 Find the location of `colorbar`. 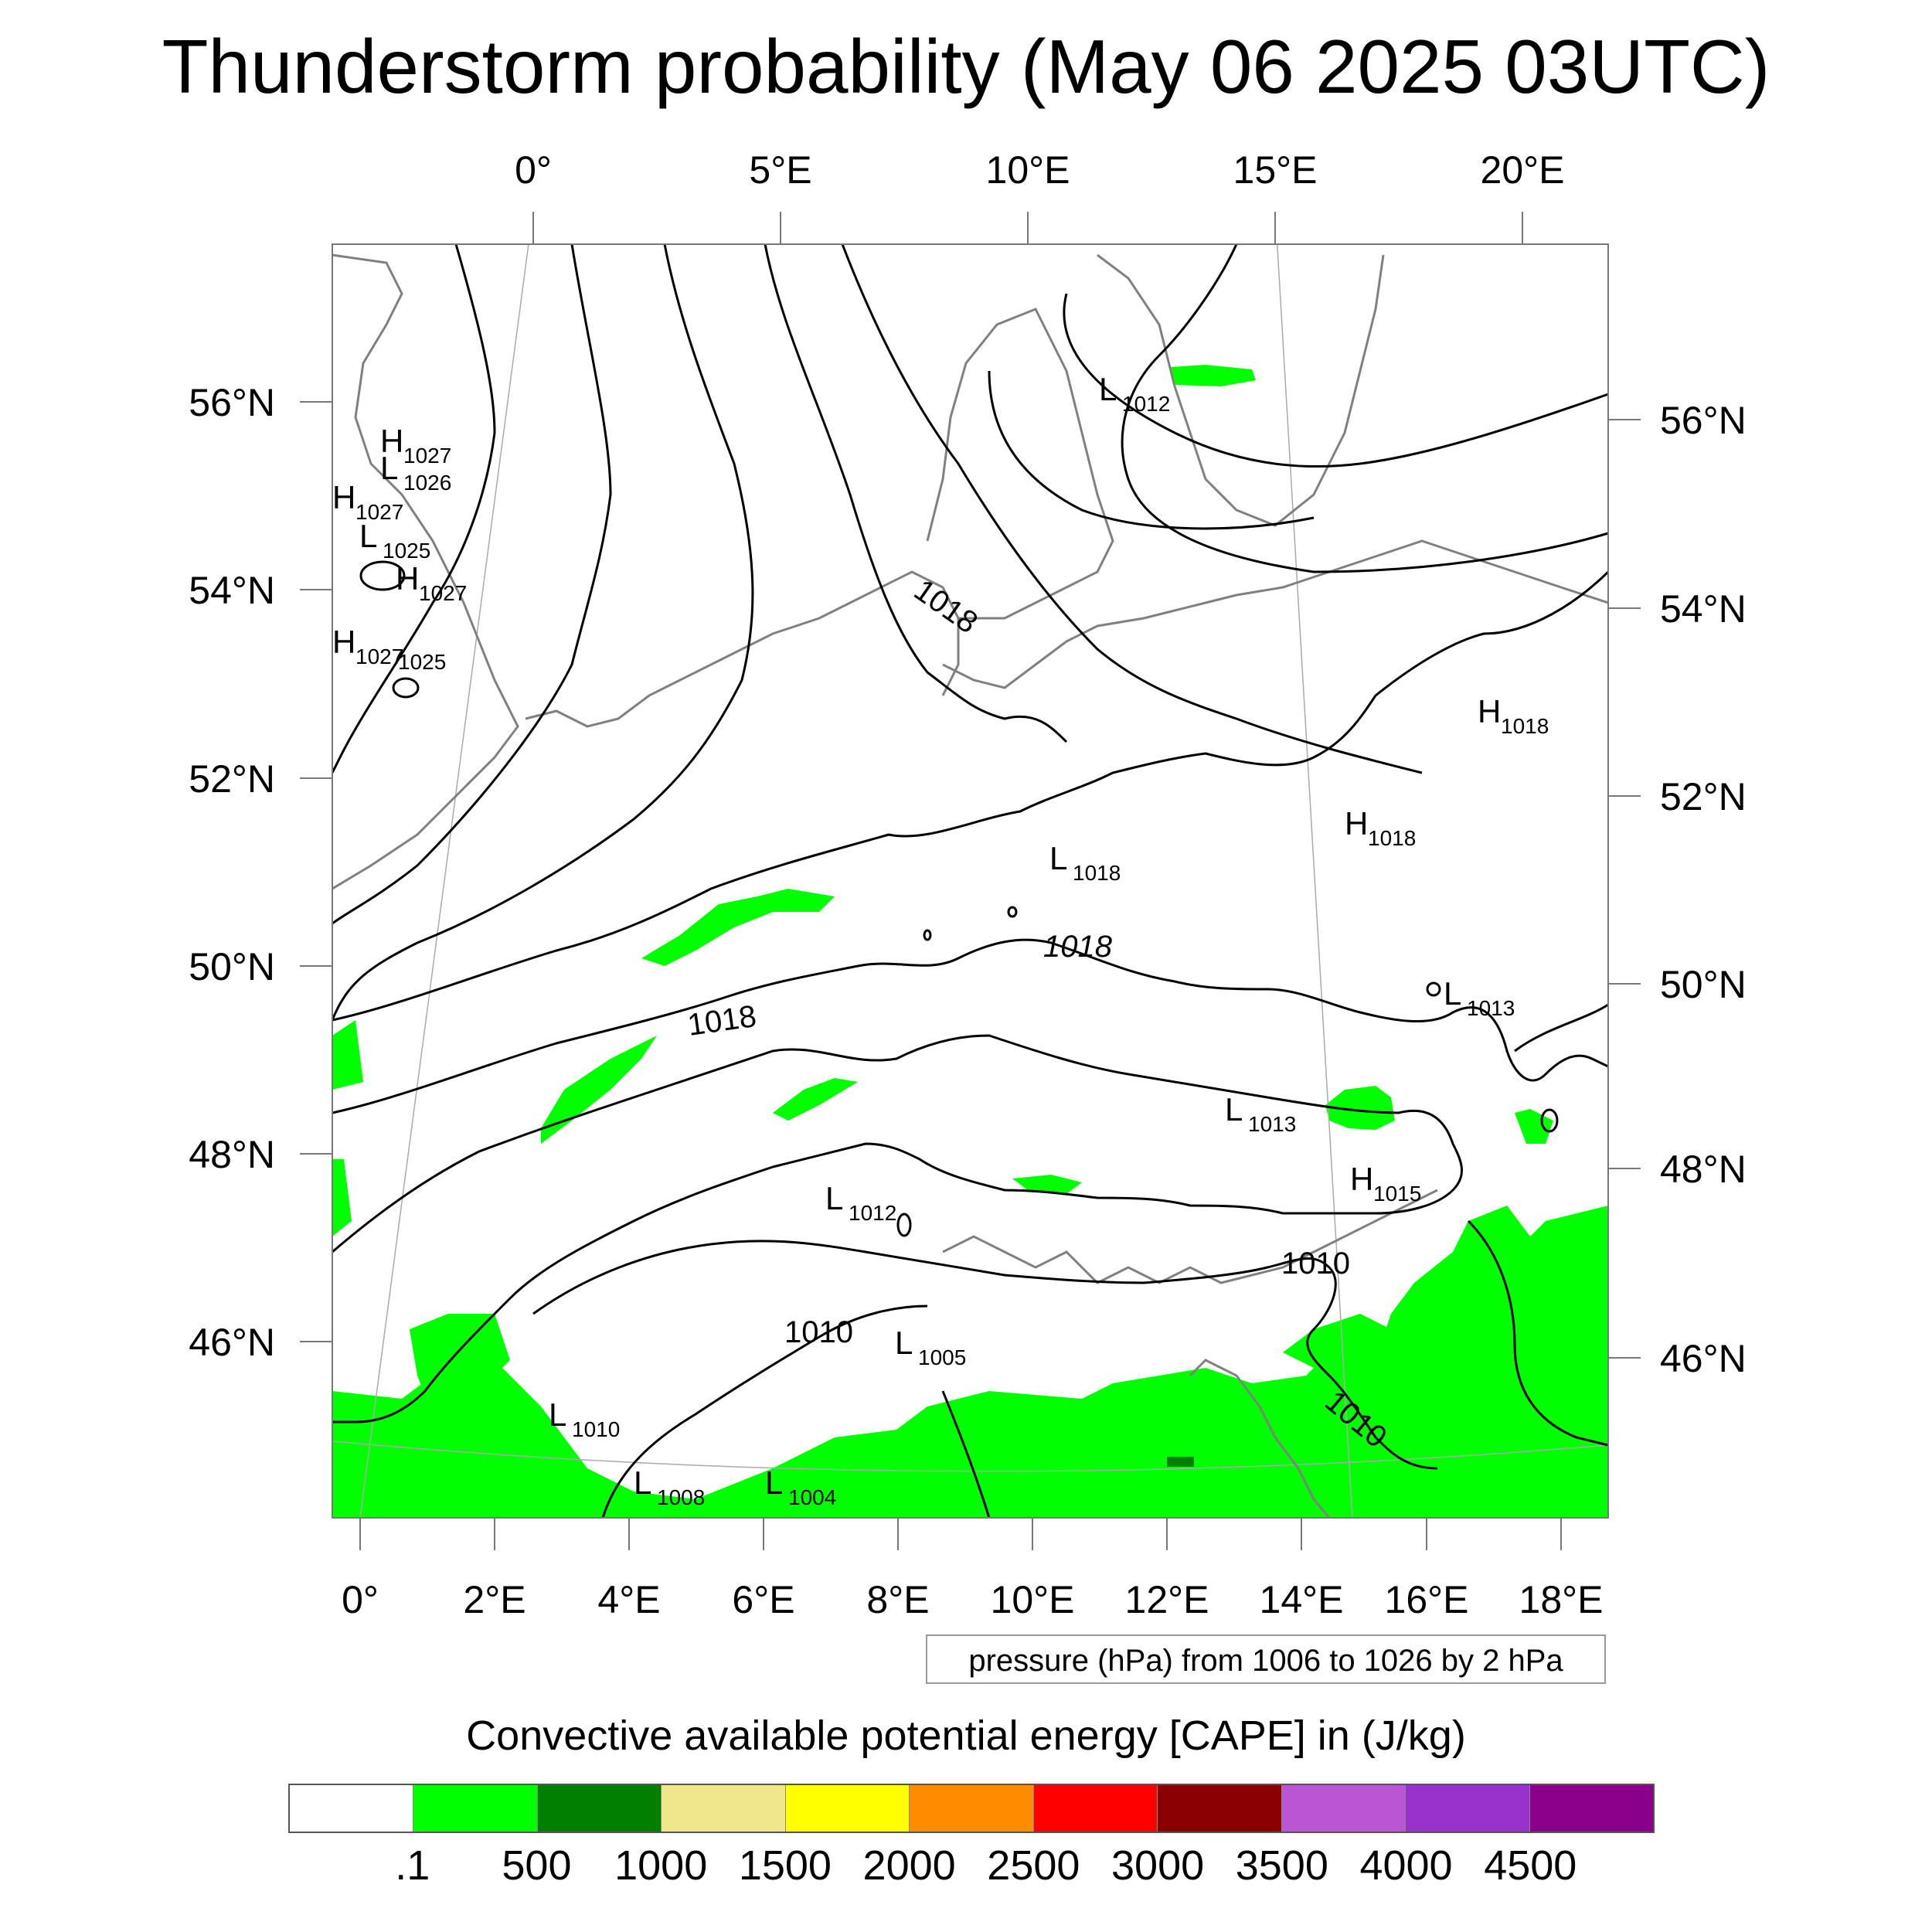

colorbar is located at coordinates (971, 1809).